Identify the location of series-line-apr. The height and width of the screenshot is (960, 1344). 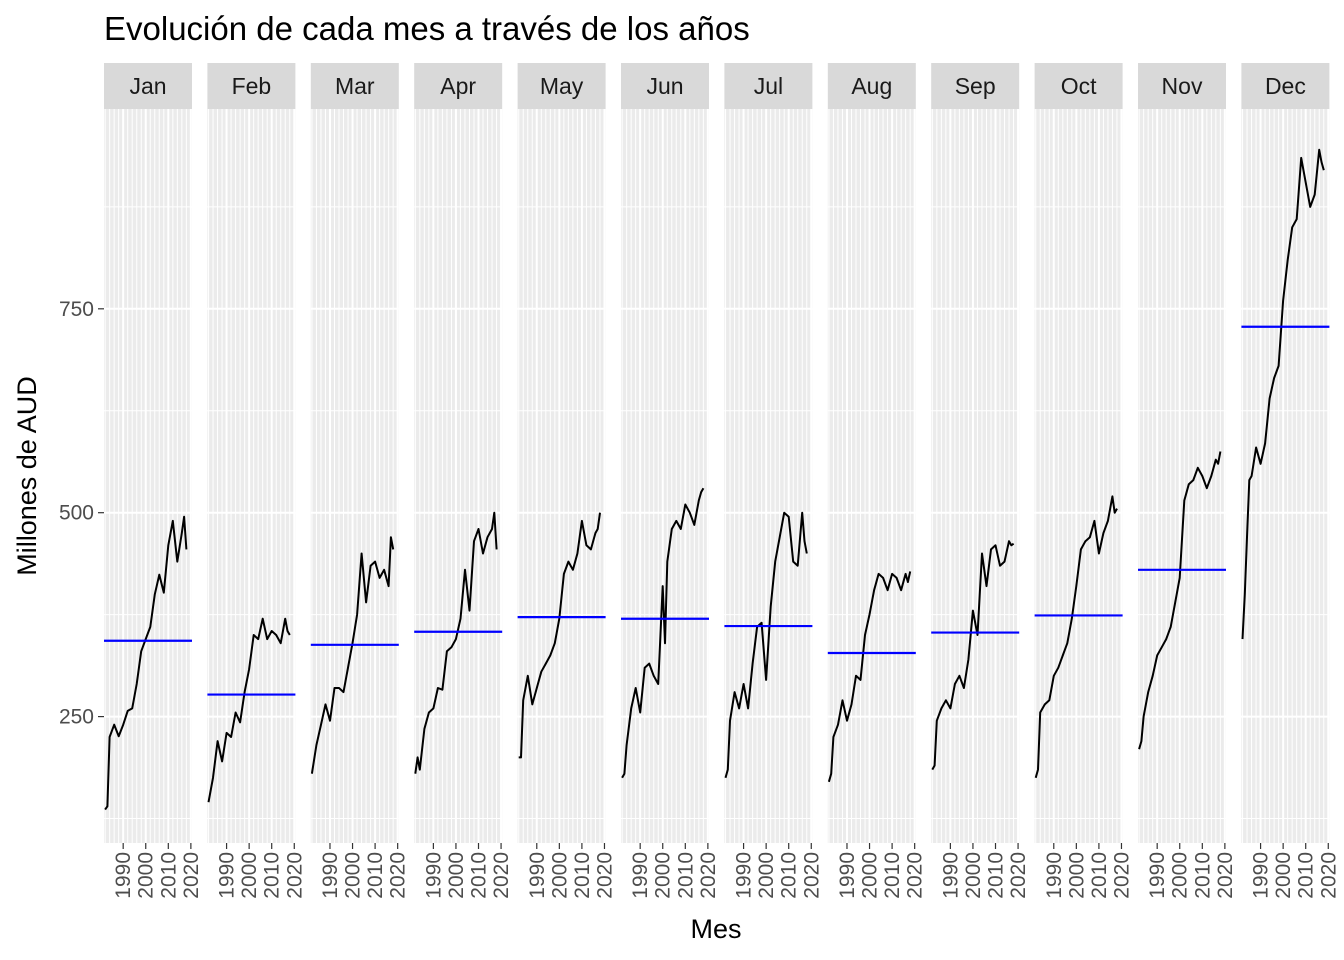
(456, 642).